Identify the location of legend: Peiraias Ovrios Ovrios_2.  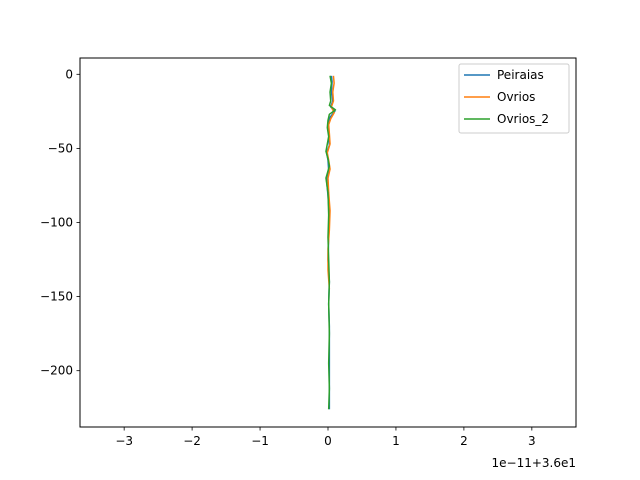
(514, 98).